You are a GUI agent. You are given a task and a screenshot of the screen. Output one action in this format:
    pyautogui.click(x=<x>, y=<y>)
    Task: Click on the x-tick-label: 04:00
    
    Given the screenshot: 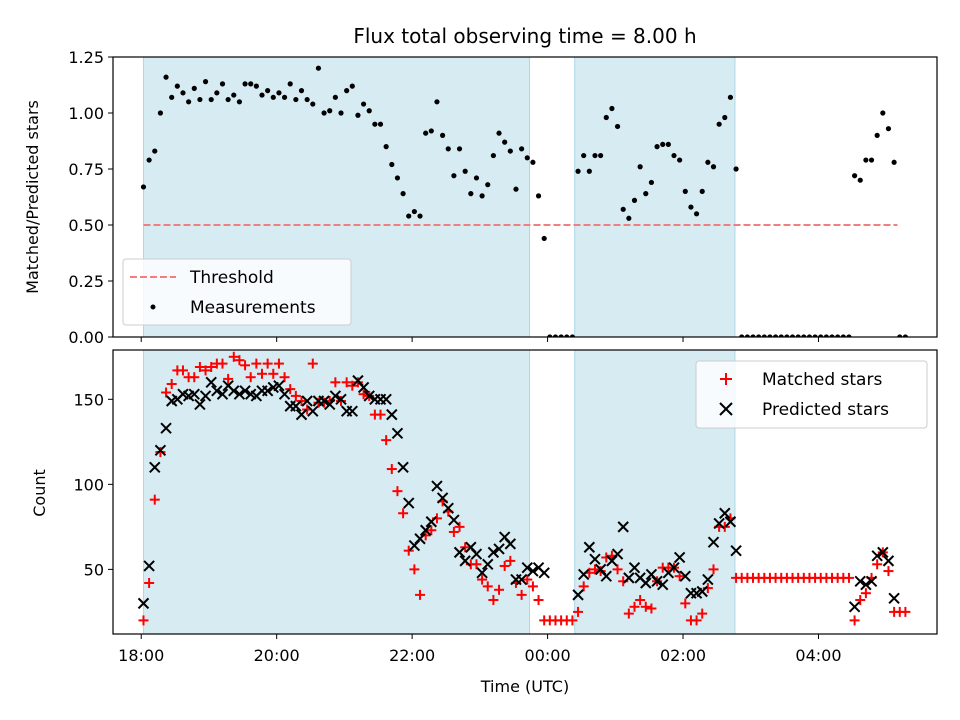 What is the action you would take?
    pyautogui.click(x=818, y=655)
    